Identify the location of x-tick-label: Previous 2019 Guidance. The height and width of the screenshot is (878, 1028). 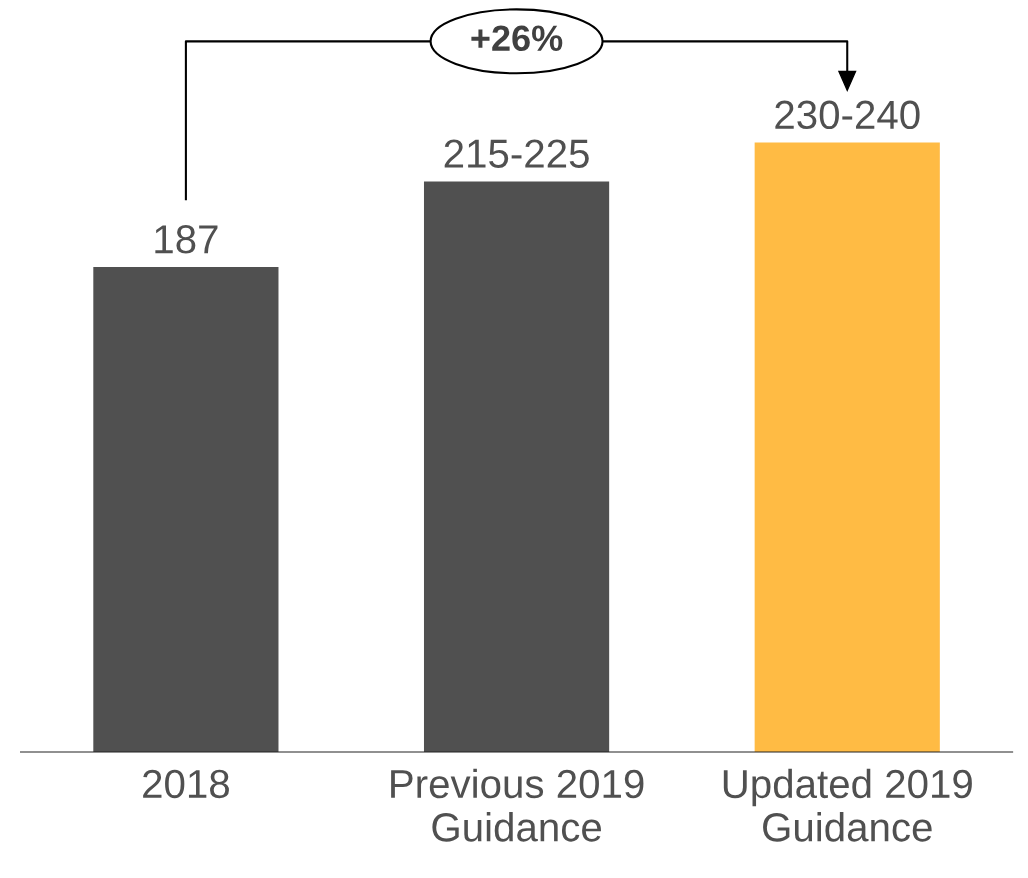
(517, 805).